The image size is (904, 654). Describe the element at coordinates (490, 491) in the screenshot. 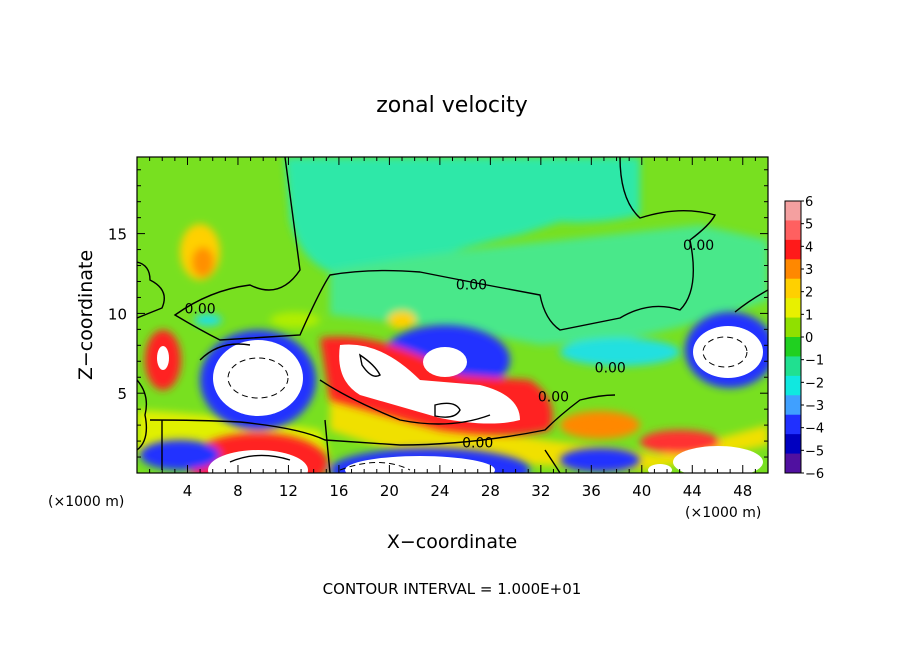

I see `x-tick-label: 28` at that location.